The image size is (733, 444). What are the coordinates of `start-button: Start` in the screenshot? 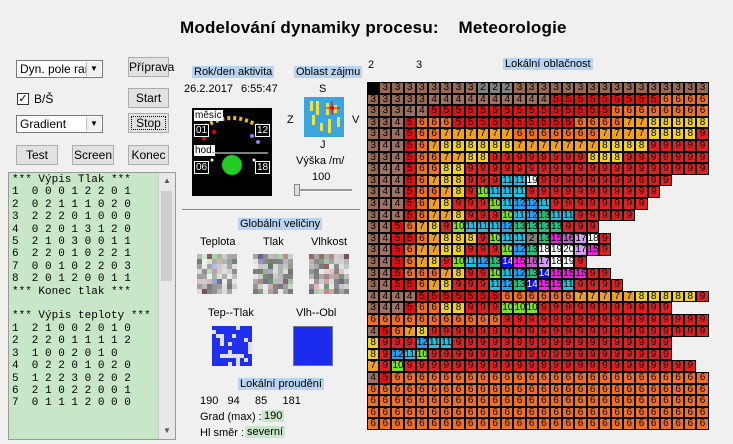 It's located at (148, 98).